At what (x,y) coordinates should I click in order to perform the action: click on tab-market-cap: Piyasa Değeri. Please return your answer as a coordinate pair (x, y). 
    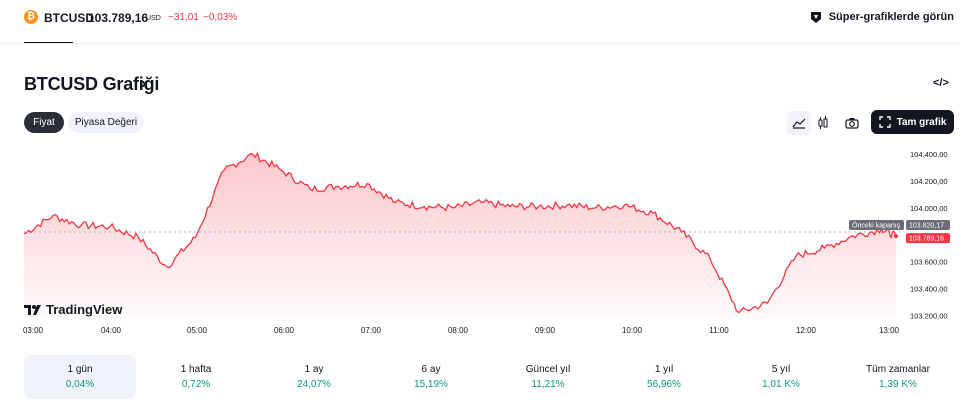
    Looking at the image, I should click on (106, 122).